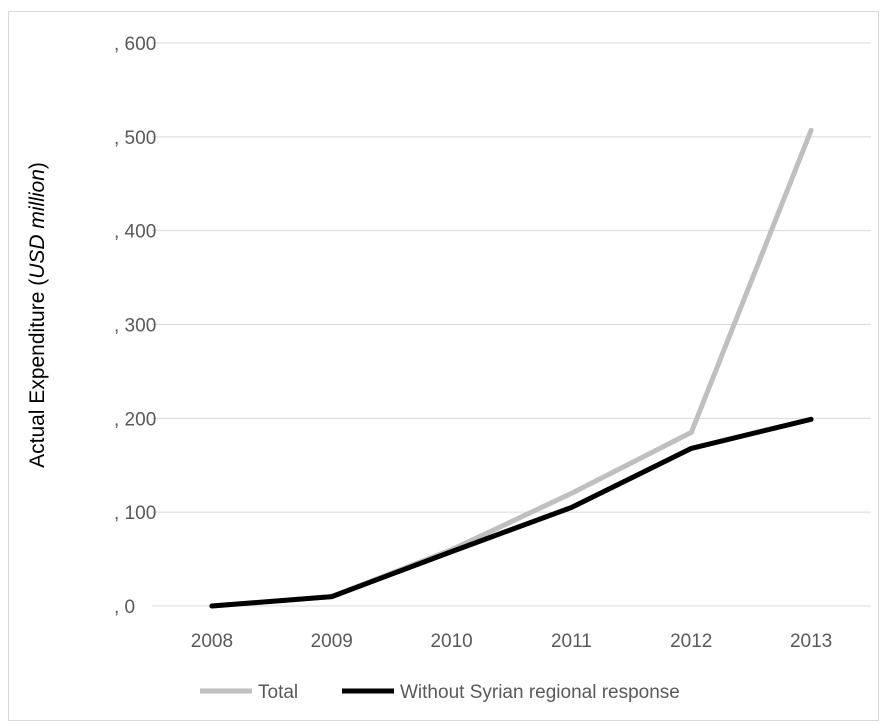 Image resolution: width=887 pixels, height=724 pixels. I want to click on x-tick-label: 2010, so click(451, 641).